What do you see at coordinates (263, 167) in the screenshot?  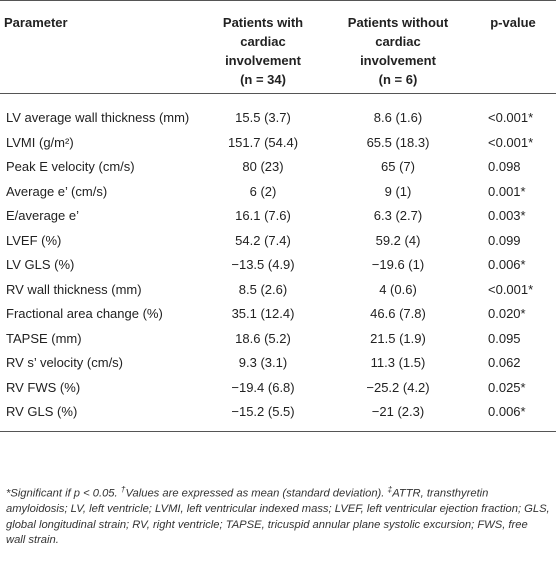 I see `cell-with-involvement: 80 (23)` at bounding box center [263, 167].